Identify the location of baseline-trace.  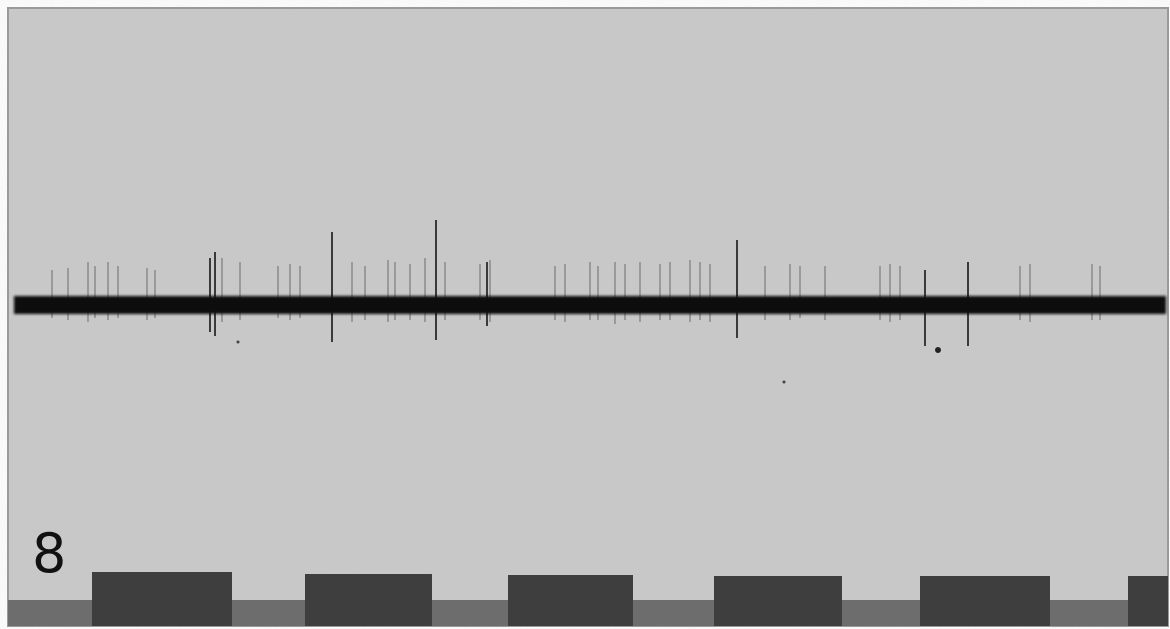
(590, 305).